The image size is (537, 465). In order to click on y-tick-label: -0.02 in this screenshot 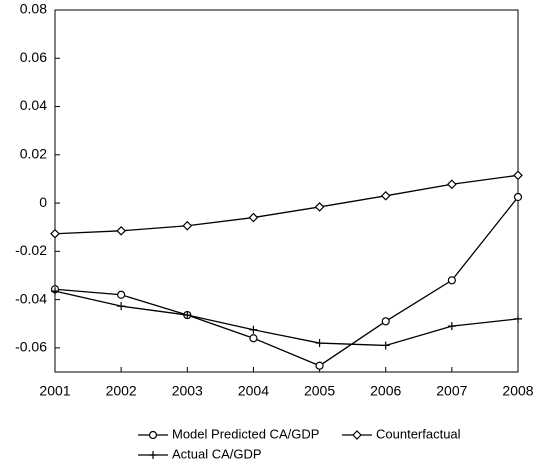, I will do `click(31, 250)`.